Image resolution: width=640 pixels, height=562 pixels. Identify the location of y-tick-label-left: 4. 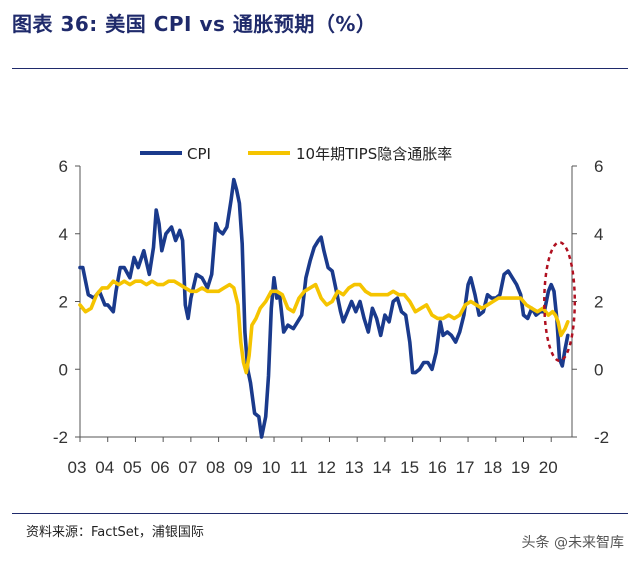
(63, 234).